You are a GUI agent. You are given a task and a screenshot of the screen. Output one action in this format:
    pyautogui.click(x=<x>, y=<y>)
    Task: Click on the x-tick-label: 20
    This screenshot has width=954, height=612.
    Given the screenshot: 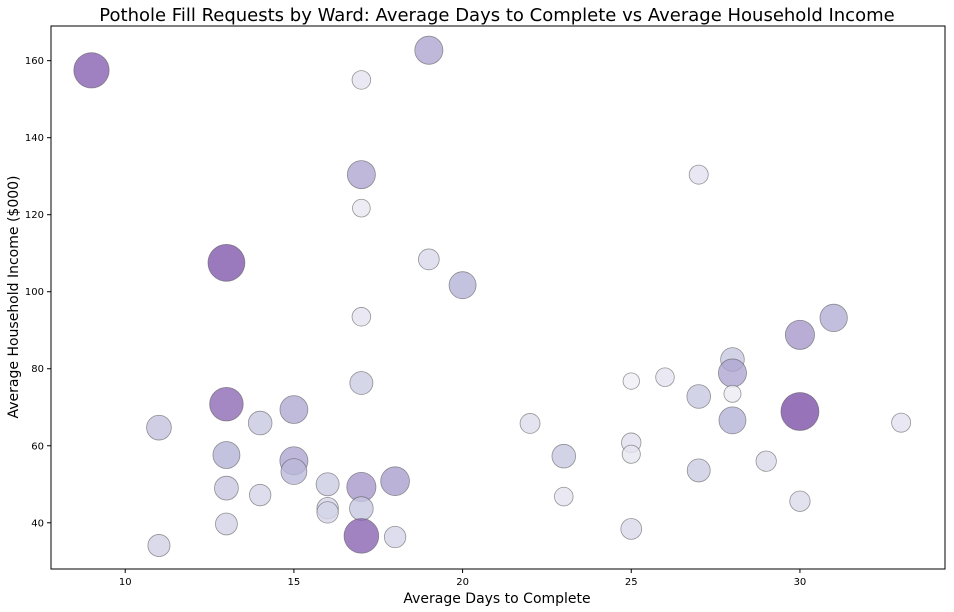 What is the action you would take?
    pyautogui.click(x=462, y=582)
    